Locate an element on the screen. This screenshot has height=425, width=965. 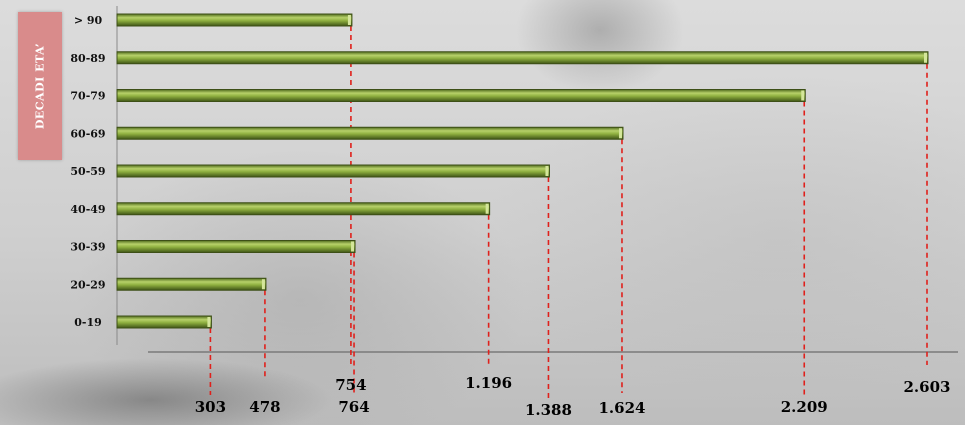
value-label: 478 is located at coordinates (264, 407).